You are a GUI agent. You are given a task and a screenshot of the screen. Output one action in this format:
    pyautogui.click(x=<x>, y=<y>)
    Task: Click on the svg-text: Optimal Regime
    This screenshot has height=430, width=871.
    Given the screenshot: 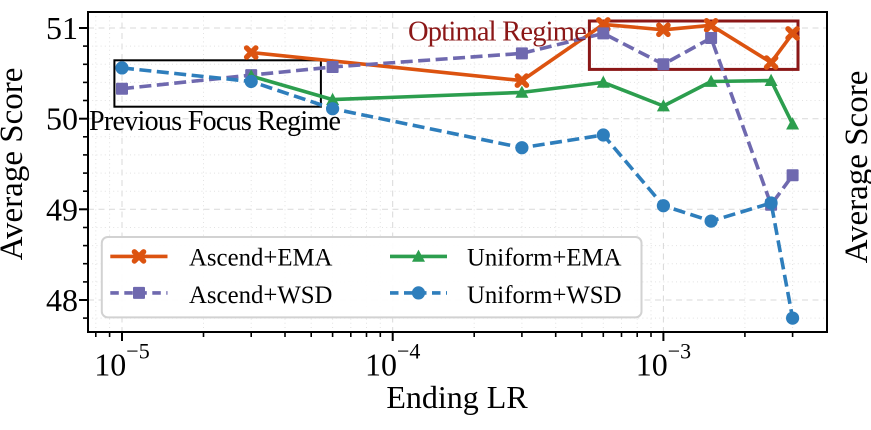 What is the action you would take?
    pyautogui.click(x=497, y=31)
    